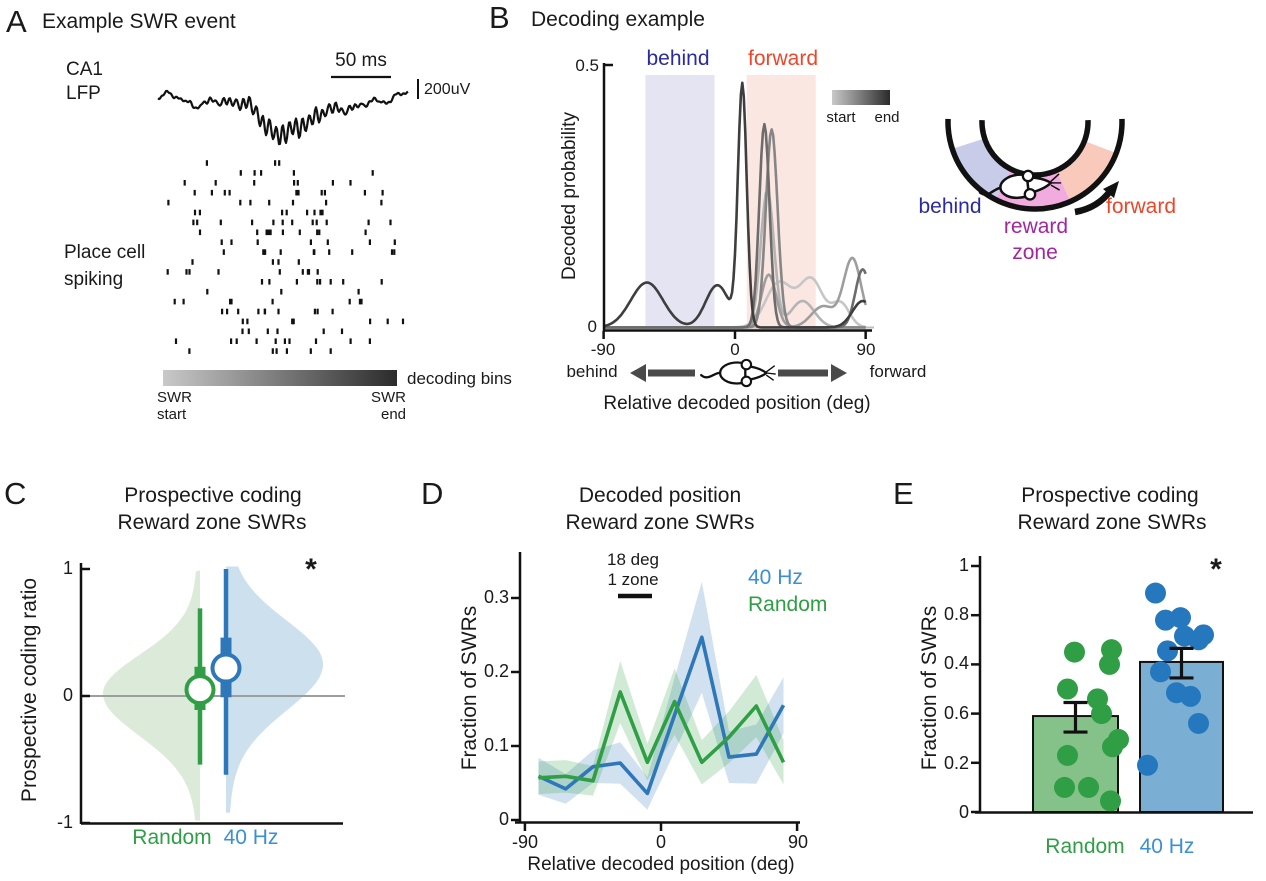  What do you see at coordinates (469, 688) in the screenshot?
I see `d-ylabel: Fraction of SWRs` at bounding box center [469, 688].